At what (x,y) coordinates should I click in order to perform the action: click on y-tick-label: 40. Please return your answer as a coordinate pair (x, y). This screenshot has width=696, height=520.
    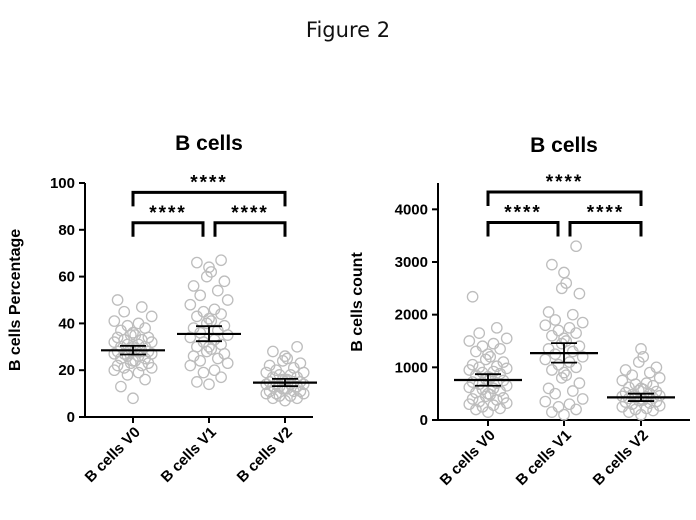
    Looking at the image, I should click on (66, 323).